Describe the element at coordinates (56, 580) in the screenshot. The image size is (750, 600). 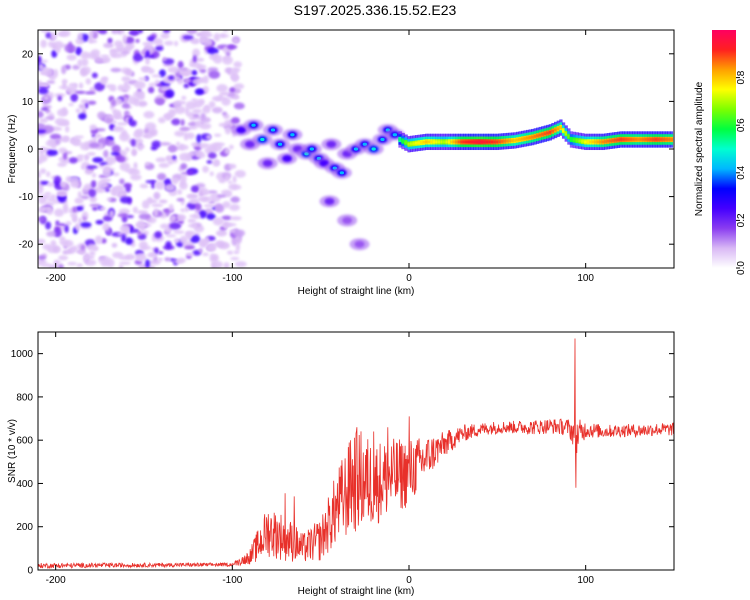
I see `x-tick-label: -200` at that location.